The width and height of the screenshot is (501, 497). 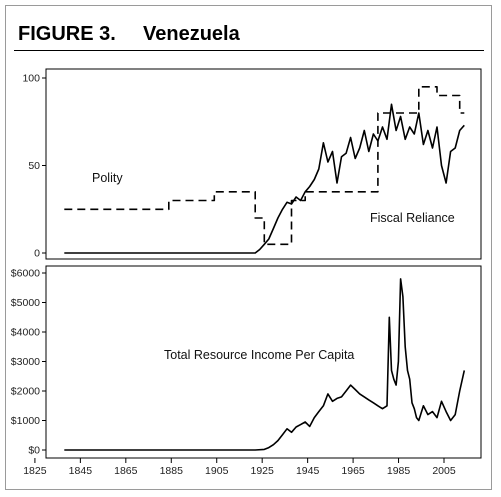 I want to click on y-tick-label: 0, so click(x=37, y=254).